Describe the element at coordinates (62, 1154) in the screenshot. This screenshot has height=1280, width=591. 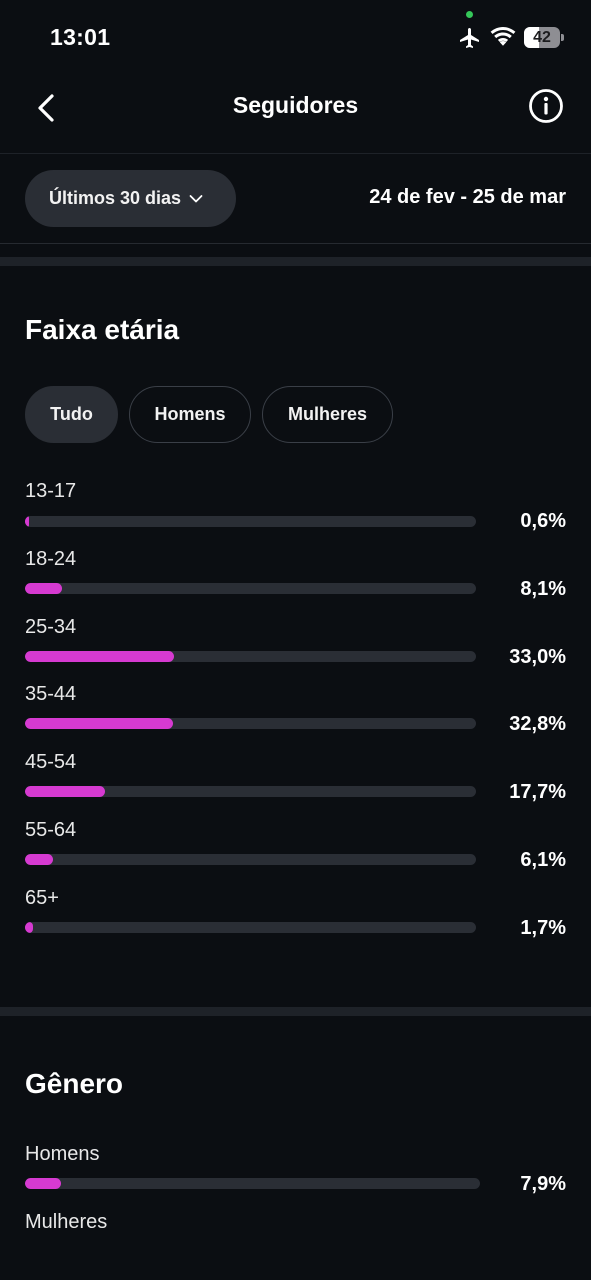
I see `gender-row-label: Homens` at that location.